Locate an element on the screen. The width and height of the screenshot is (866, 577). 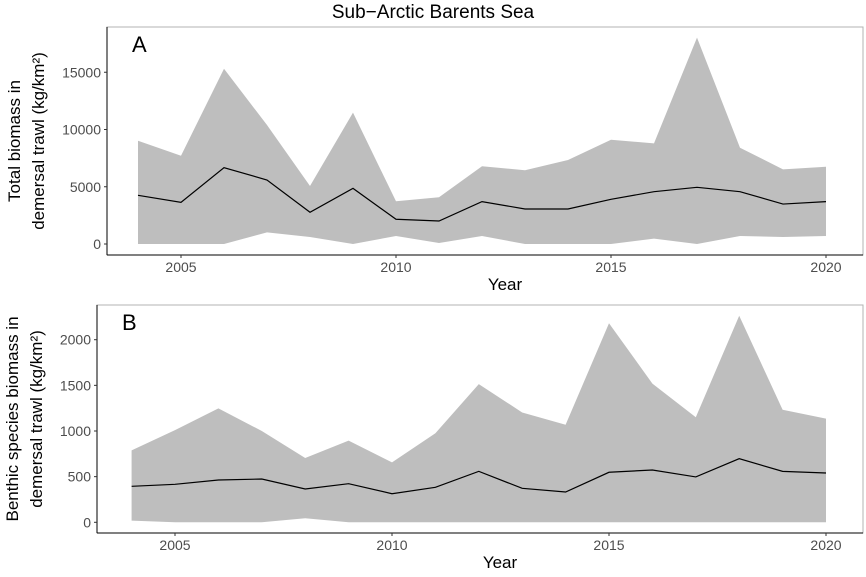
y-tick-label: 1000 is located at coordinates (75, 431).